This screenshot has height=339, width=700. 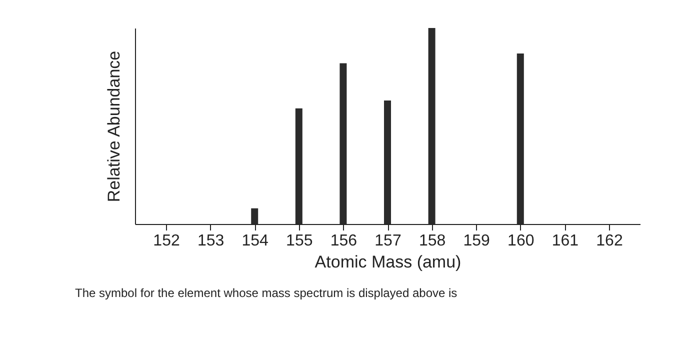 I want to click on x-tick-label: 162, so click(x=609, y=241).